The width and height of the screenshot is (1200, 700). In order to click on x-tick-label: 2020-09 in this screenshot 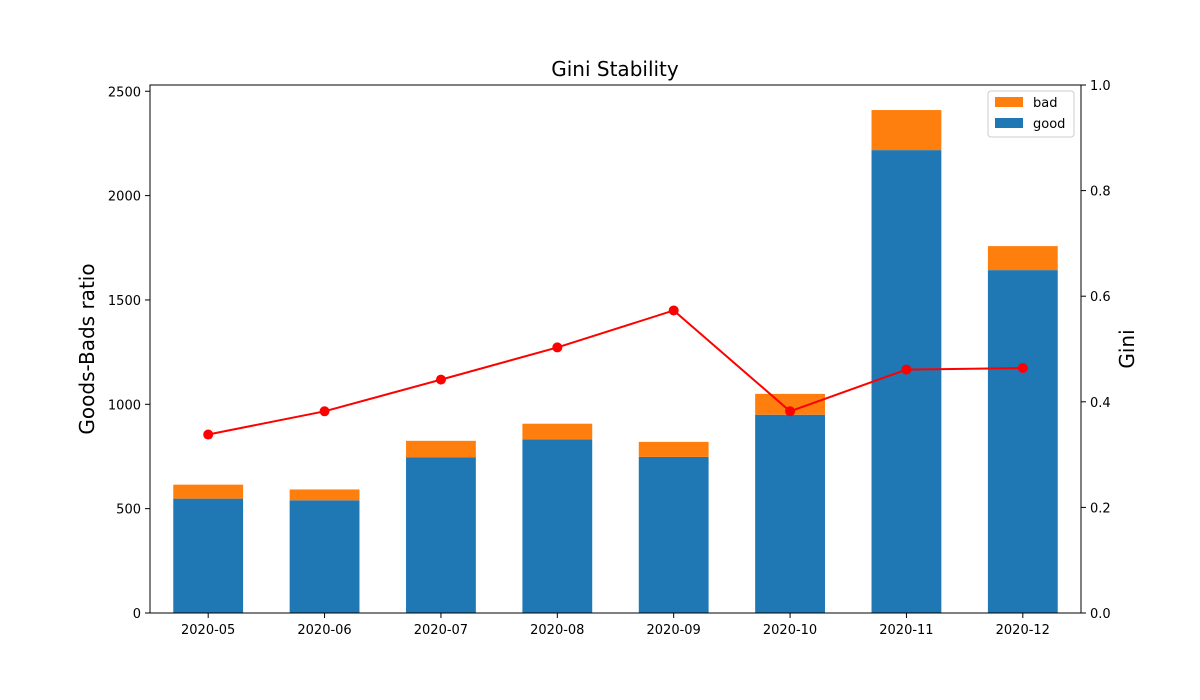, I will do `click(674, 630)`.